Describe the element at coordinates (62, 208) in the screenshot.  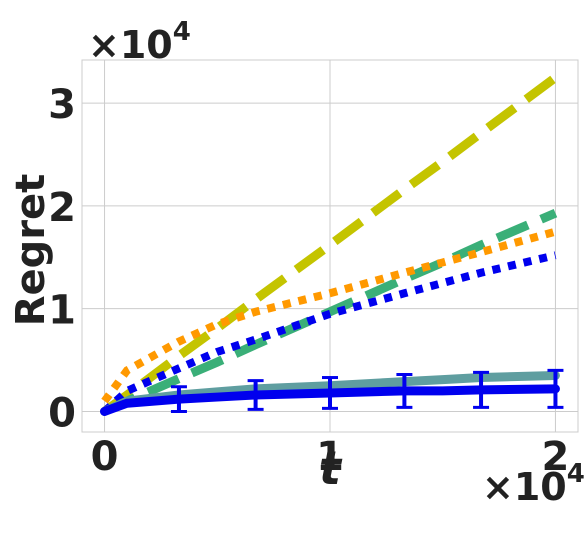
I see `y-tick-label: 2` at that location.